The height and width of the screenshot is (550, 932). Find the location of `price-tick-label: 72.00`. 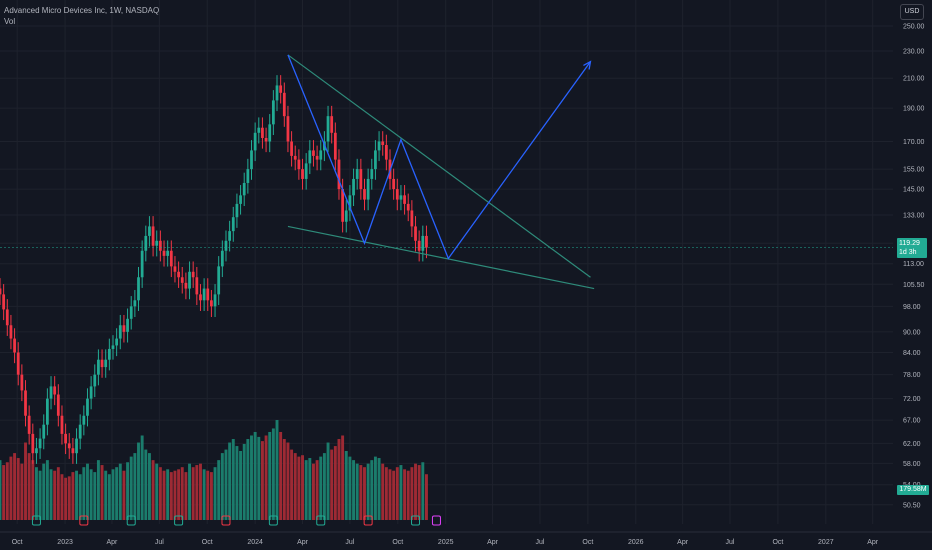

price-tick-label: 72.00 is located at coordinates (912, 399).